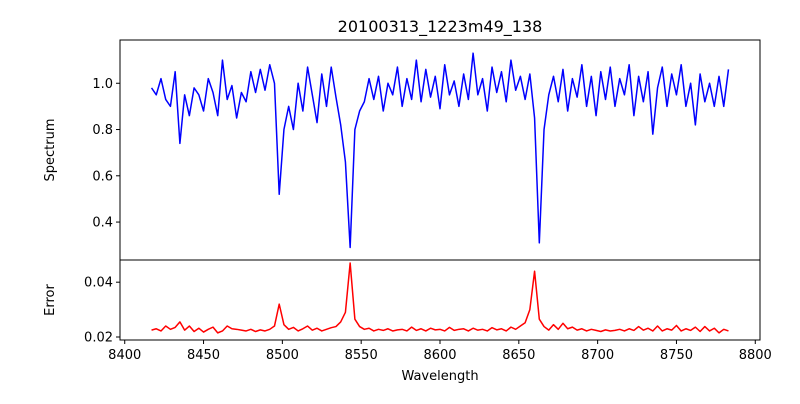 This screenshot has height=404, width=800. Describe the element at coordinates (676, 355) in the screenshot. I see `x-tick-label: 8750` at that location.